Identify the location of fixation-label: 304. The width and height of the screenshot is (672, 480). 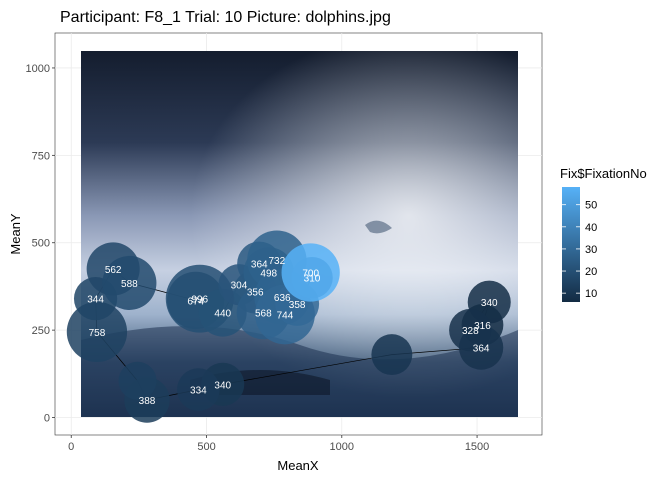
(239, 286).